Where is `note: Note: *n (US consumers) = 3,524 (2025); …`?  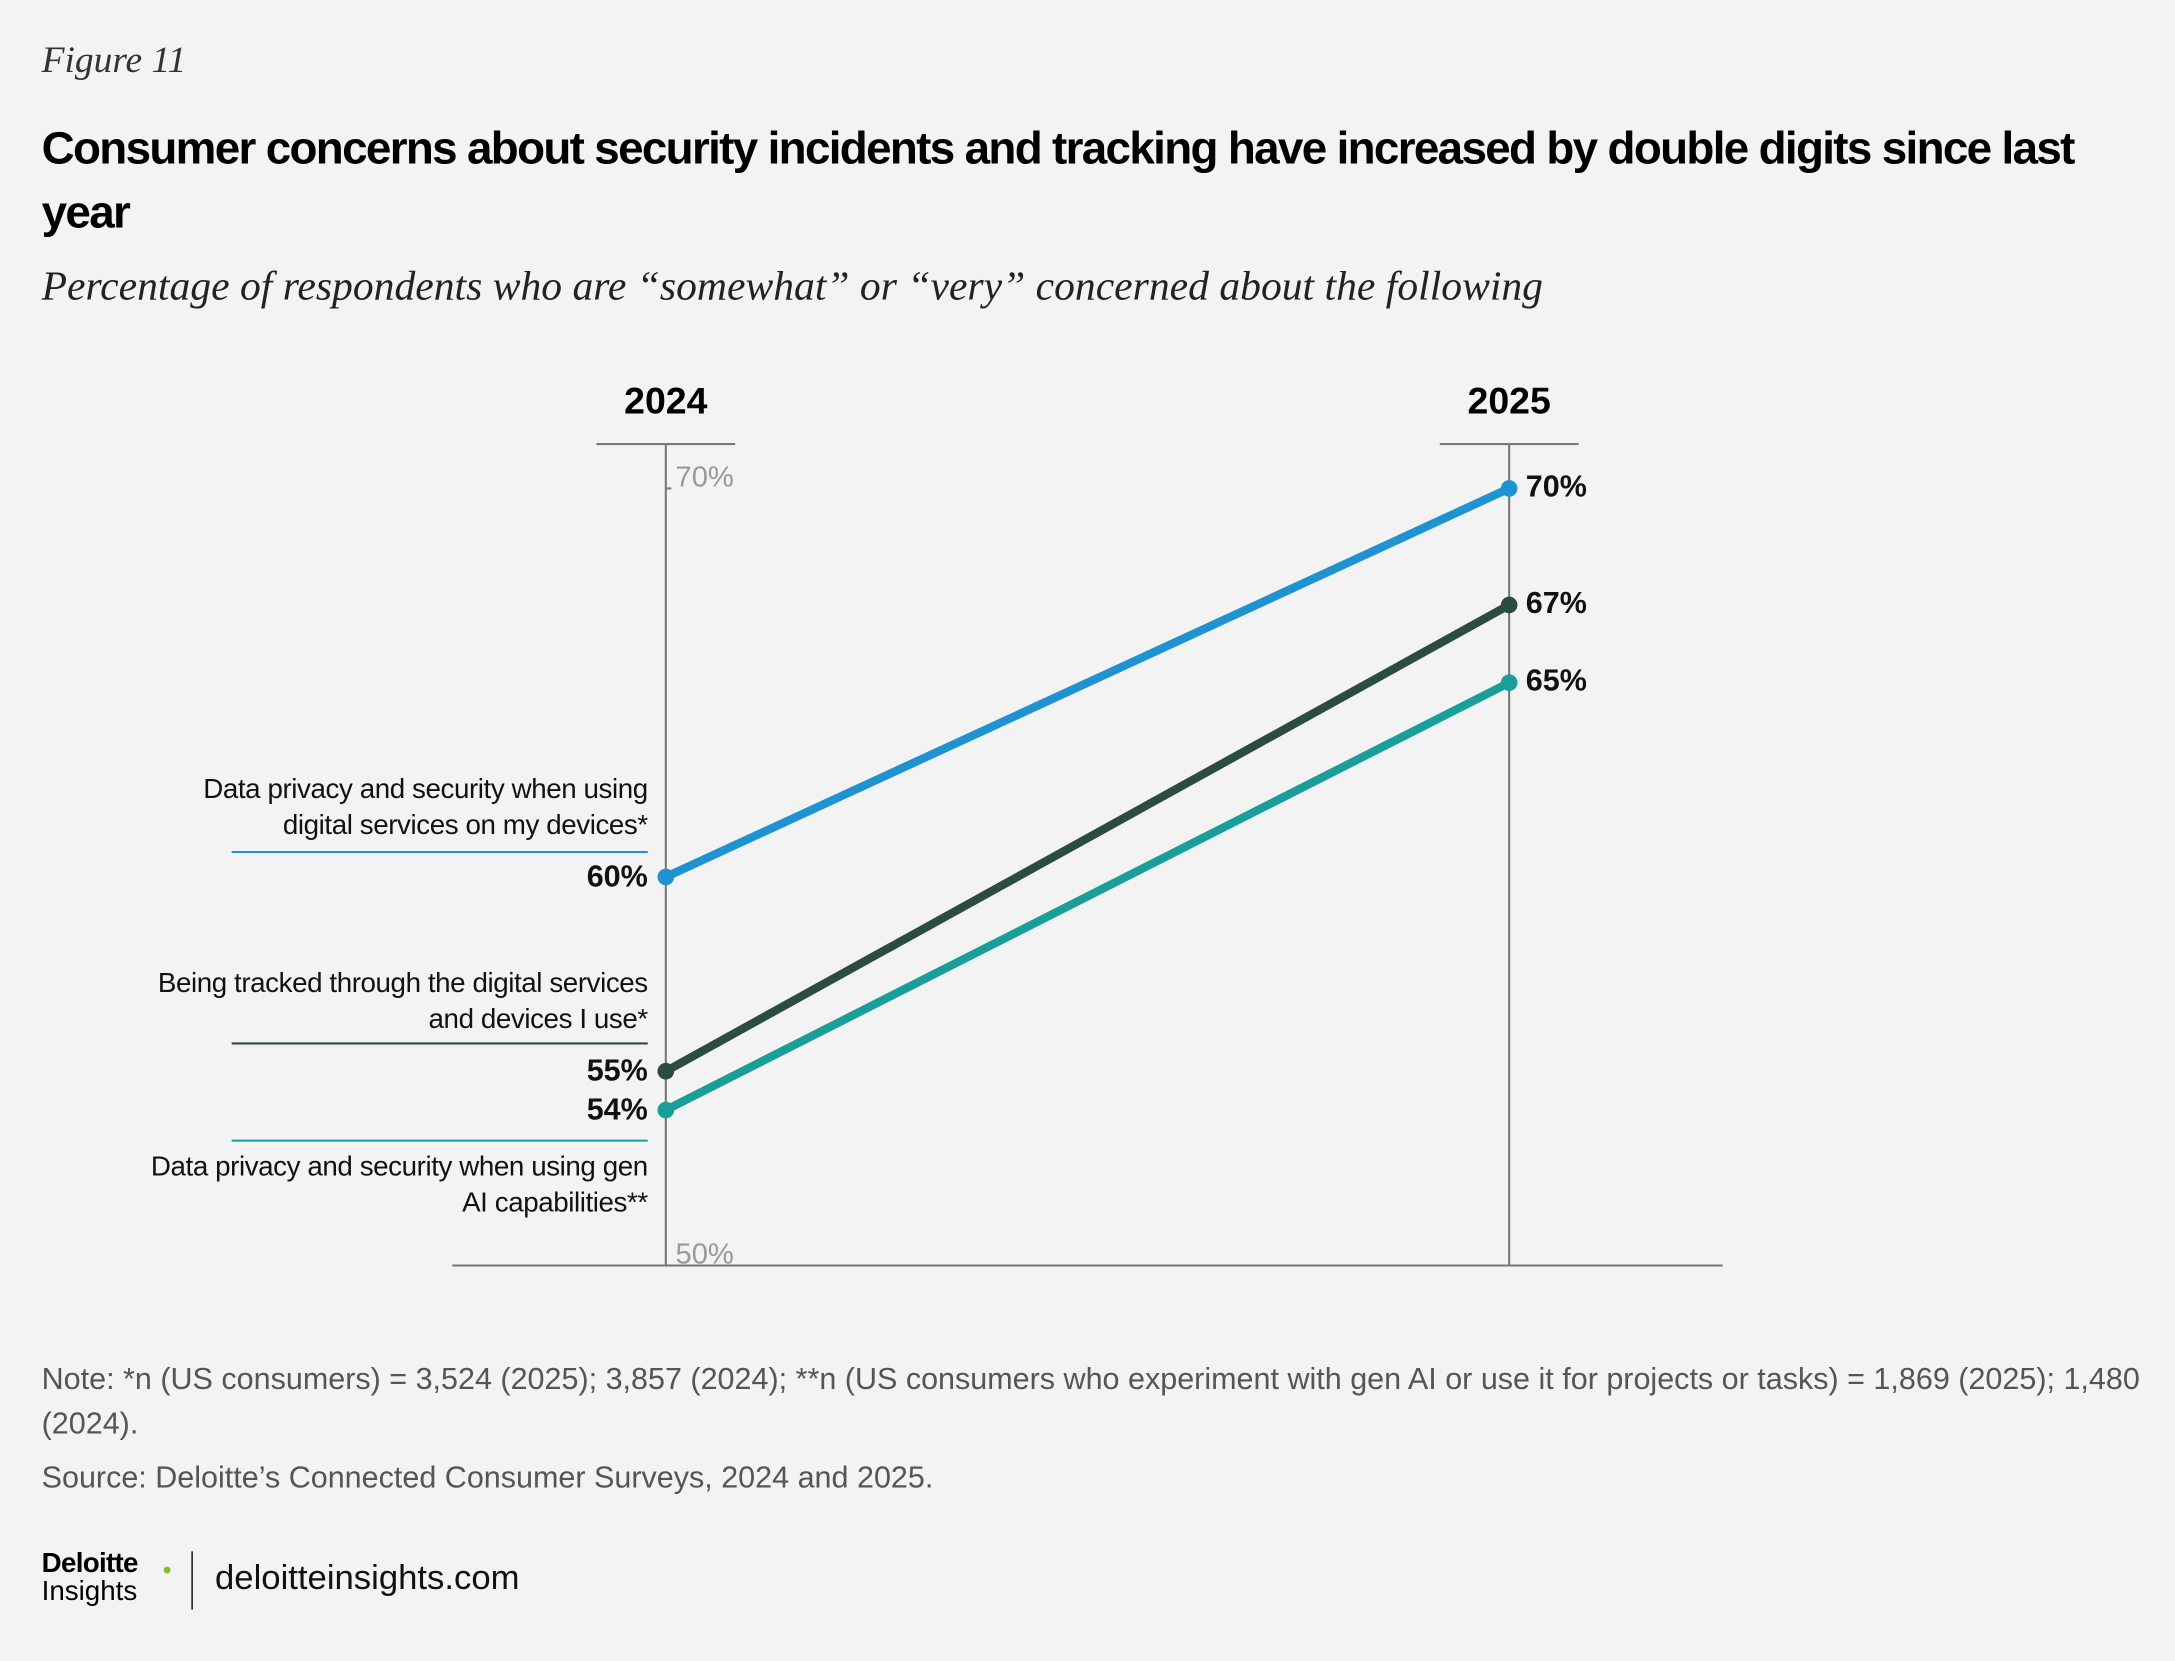
note: Note: *n (US consumers) = 3,524 (2025); … is located at coordinates (1090, 1401).